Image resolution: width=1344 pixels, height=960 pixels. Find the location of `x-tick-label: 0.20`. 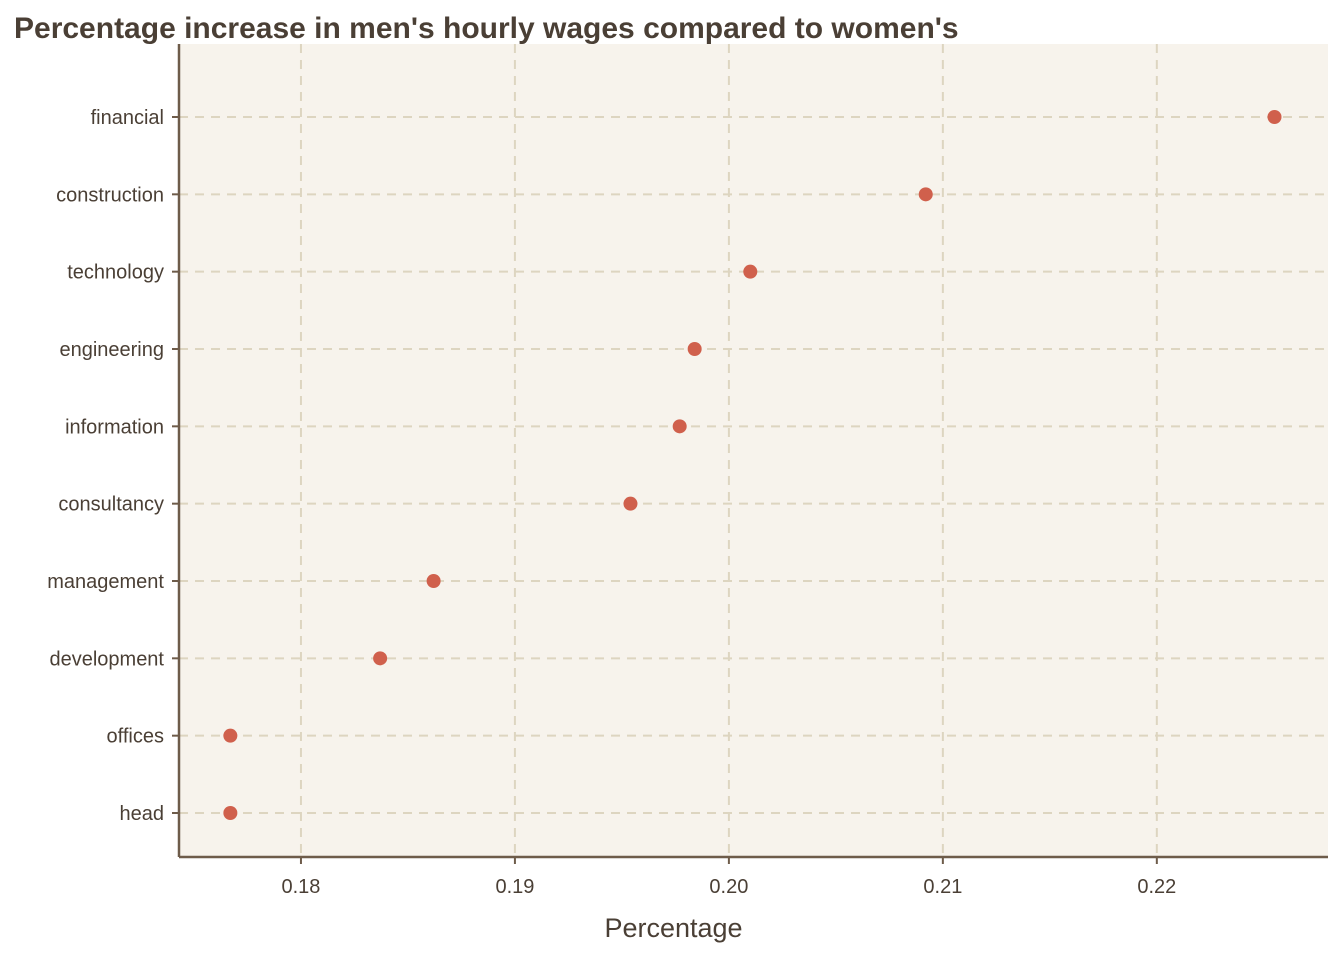

x-tick-label: 0.20 is located at coordinates (728, 887).